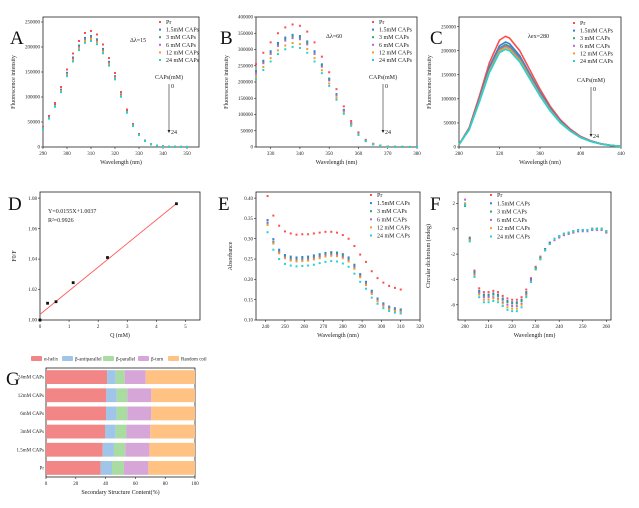 The image size is (639, 508). Describe the element at coordinates (430, 82) in the screenshot. I see `y-axis-label: Fluorescence intensity` at that location.